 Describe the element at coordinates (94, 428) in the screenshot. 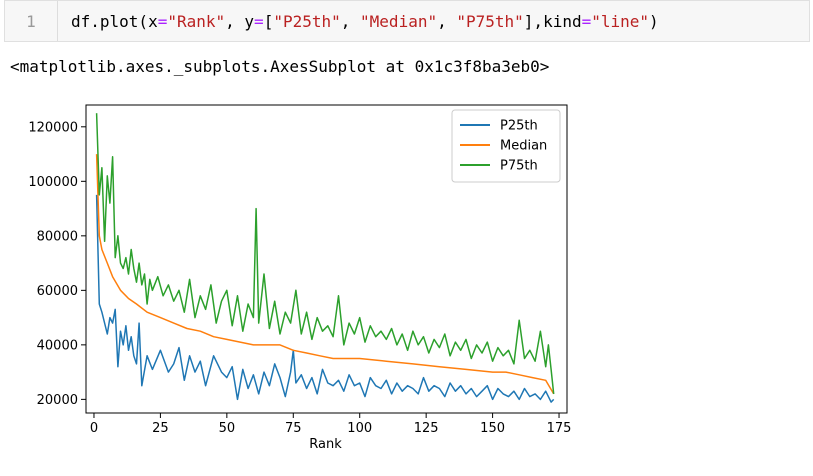

I see `x-tick-label: 0` at that location.